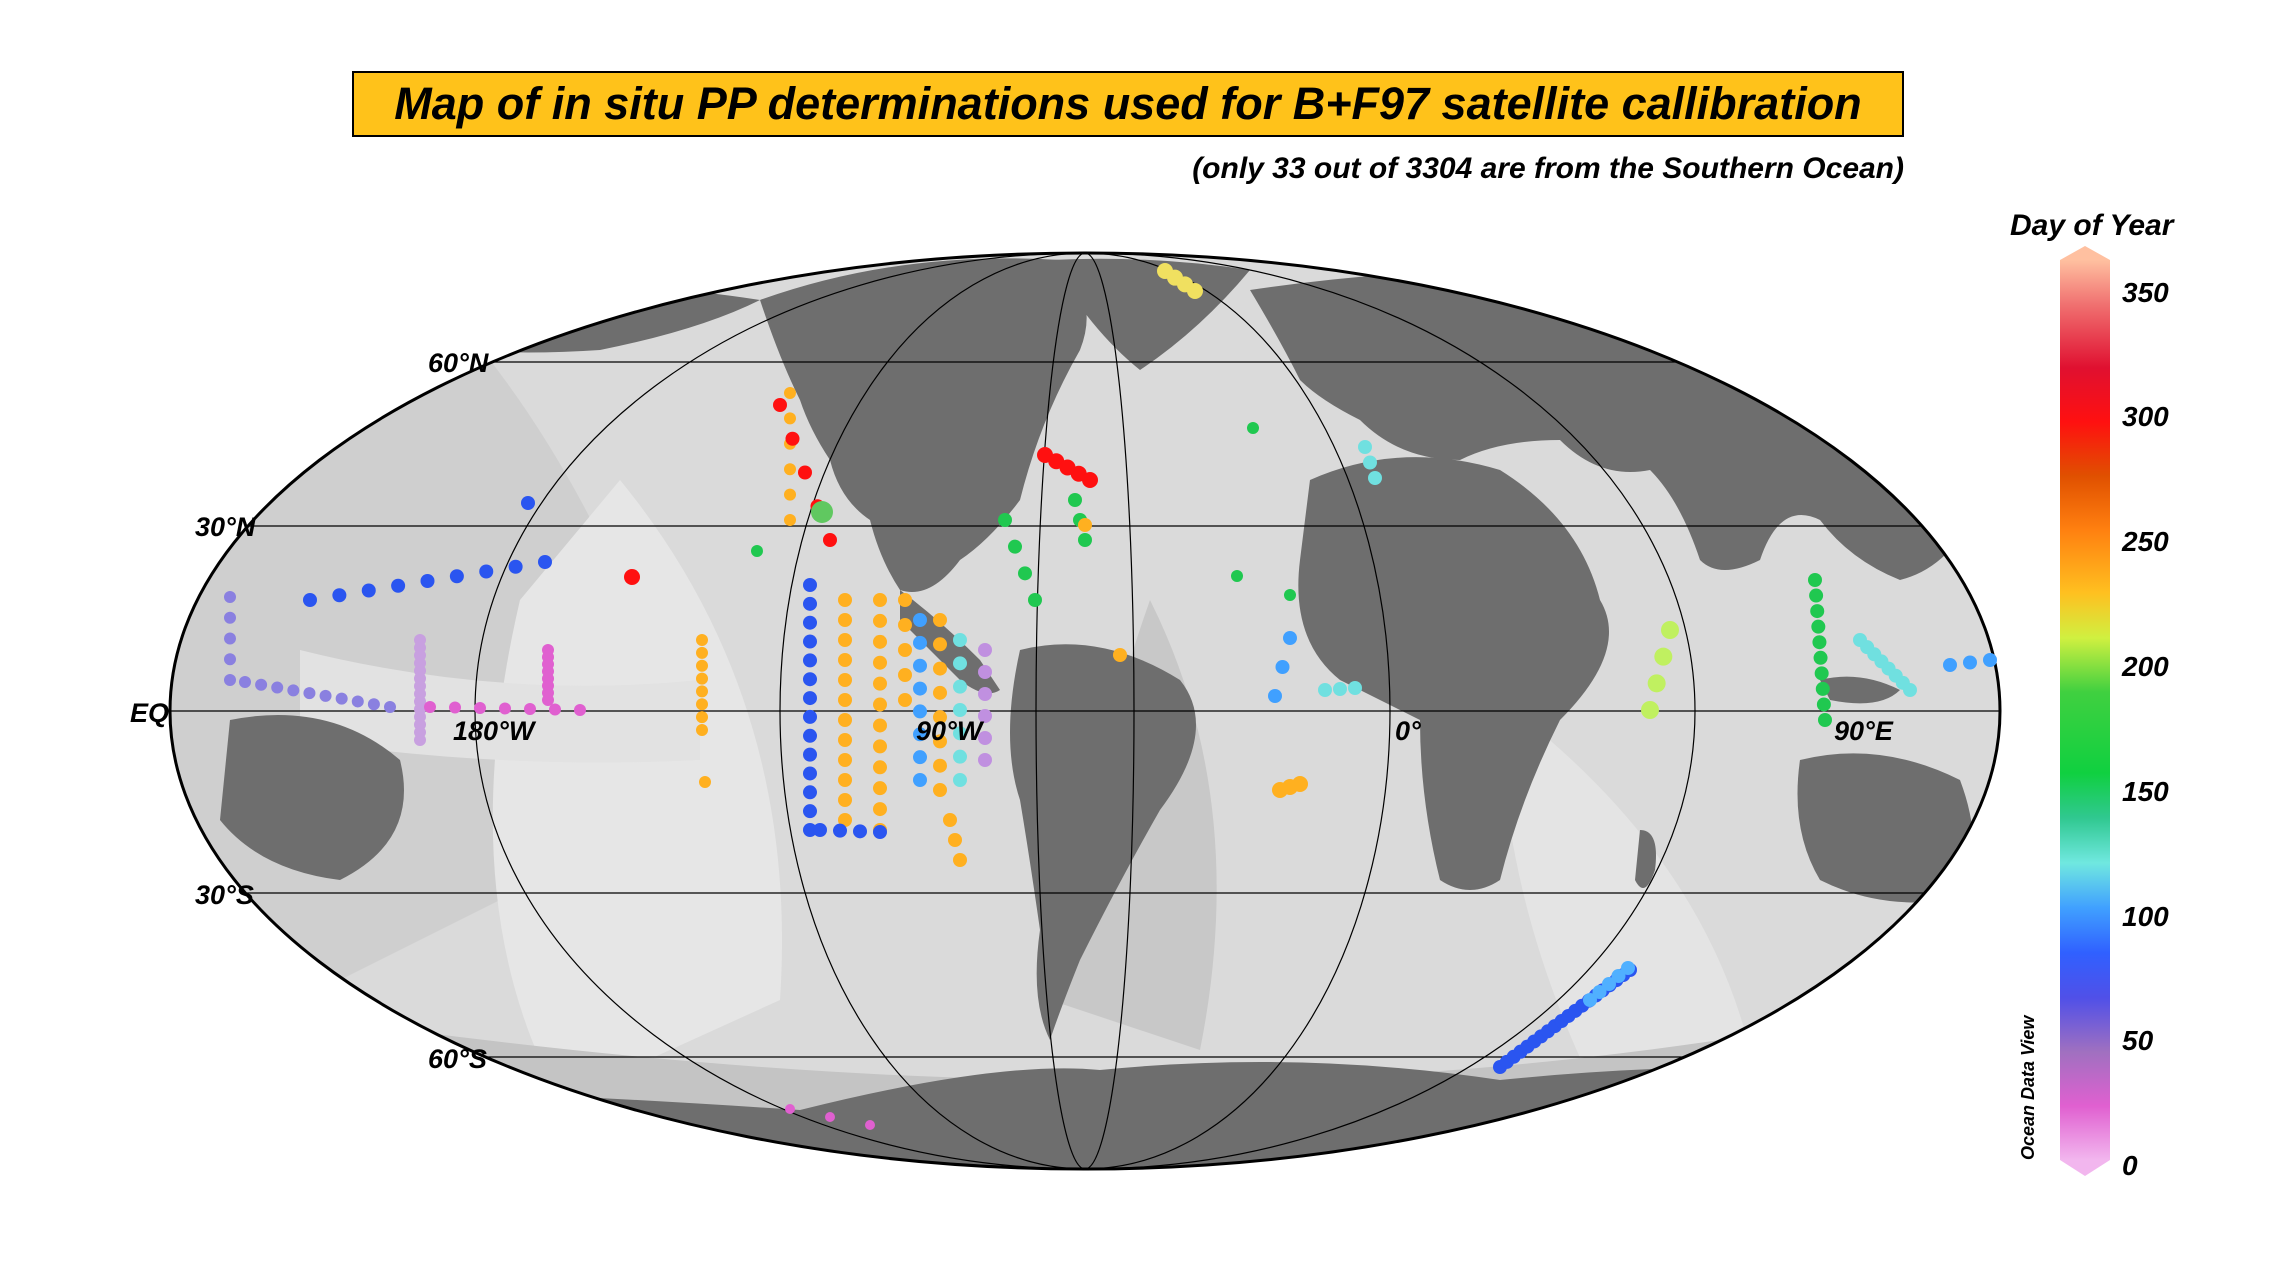 The width and height of the screenshot is (2271, 1287). What do you see at coordinates (458, 363) in the screenshot?
I see `lat-label-60n: 60°N` at bounding box center [458, 363].